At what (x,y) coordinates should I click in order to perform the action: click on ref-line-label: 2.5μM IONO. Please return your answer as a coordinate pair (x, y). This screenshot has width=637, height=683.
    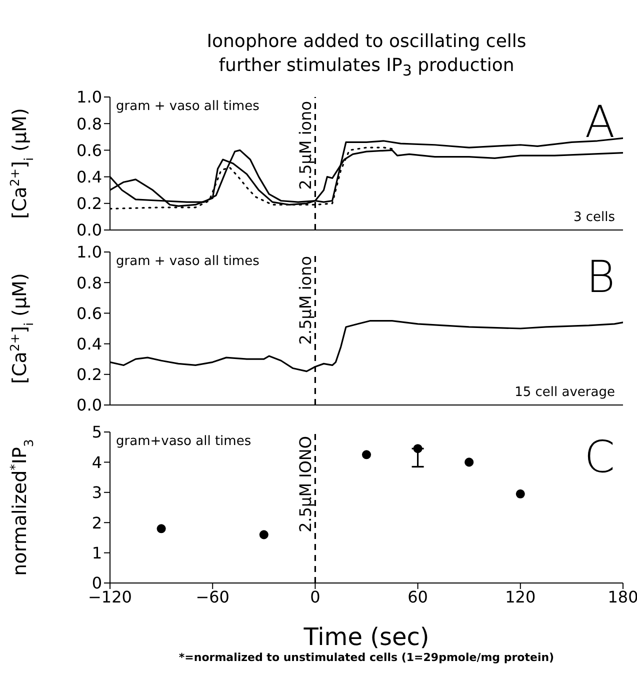
    Looking at the image, I should click on (306, 484).